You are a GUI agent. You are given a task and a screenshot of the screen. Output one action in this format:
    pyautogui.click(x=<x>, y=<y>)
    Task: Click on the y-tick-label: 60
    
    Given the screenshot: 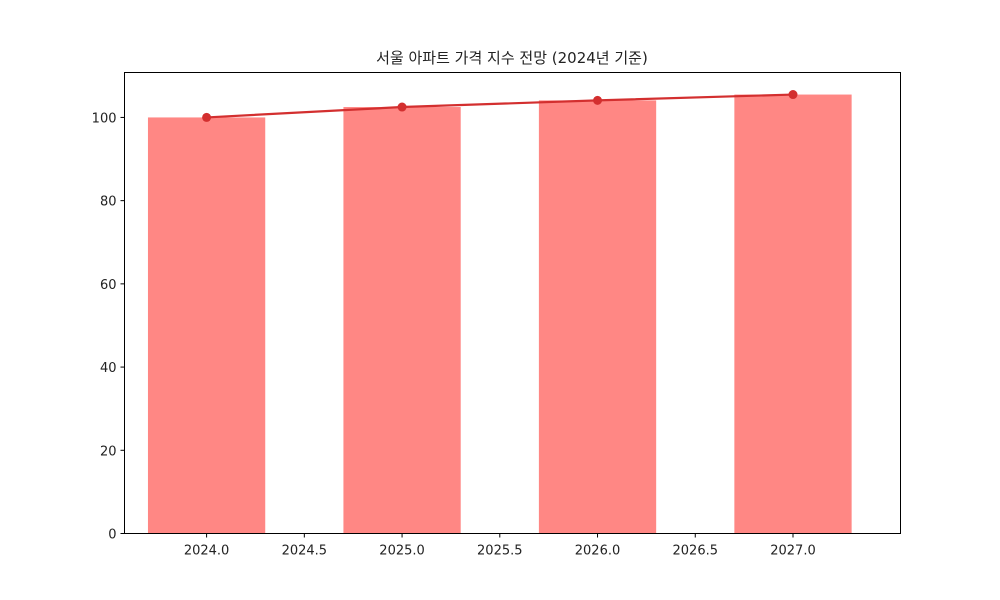 What is the action you would take?
    pyautogui.click(x=108, y=285)
    